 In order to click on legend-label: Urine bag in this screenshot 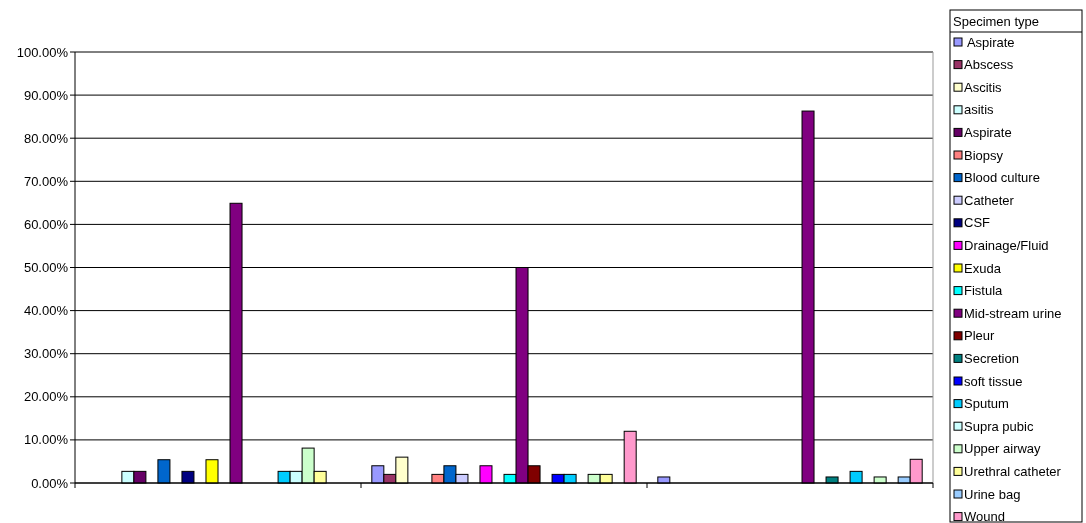, I will do `click(992, 494)`.